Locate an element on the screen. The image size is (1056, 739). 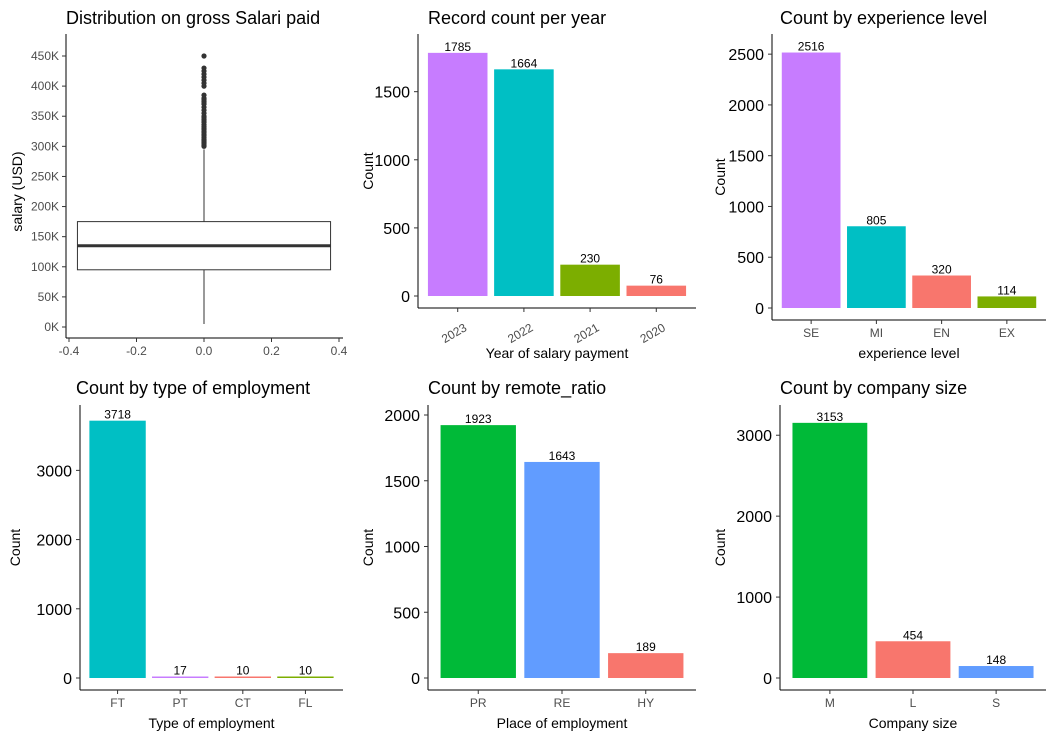
data-label: 114 is located at coordinates (1006, 290).